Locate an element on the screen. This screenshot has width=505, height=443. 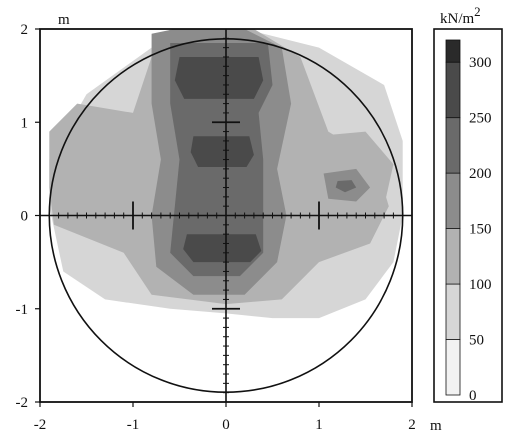
colorbar-tick-label: 300 is located at coordinates (480, 63).